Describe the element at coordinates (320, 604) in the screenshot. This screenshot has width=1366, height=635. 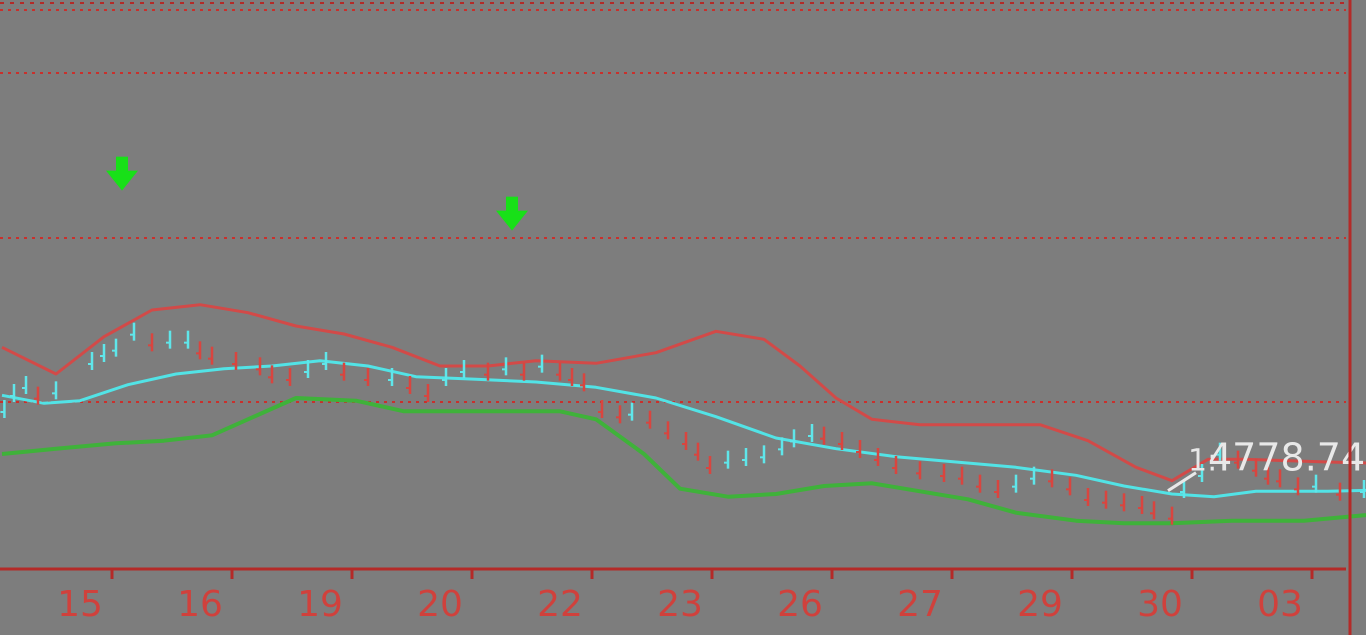
I see `x-tick-label: 19` at that location.